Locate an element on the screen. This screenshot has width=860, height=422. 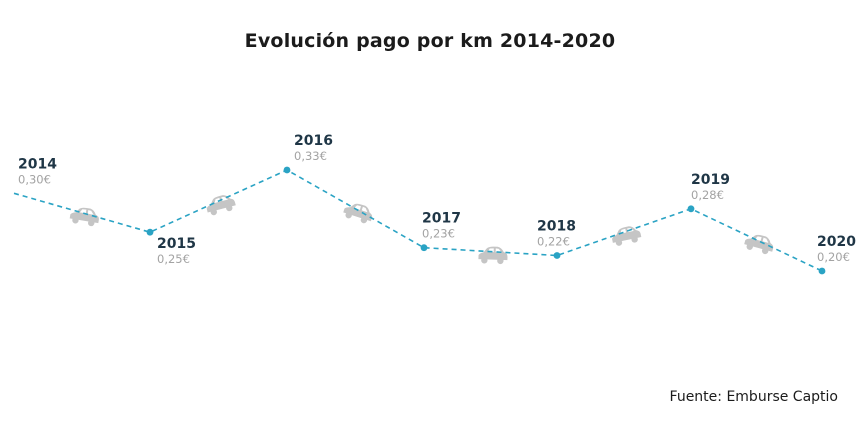
data-point-2019 is located at coordinates (691, 209).